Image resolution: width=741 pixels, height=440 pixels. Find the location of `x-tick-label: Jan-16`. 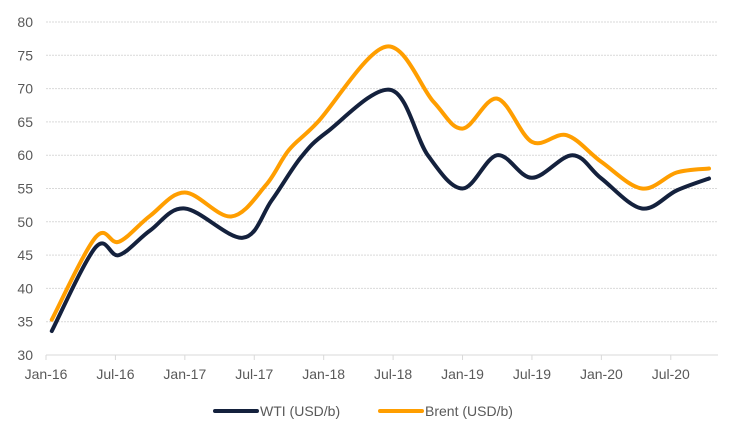

x-tick-label: Jan-16 is located at coordinates (46, 374).